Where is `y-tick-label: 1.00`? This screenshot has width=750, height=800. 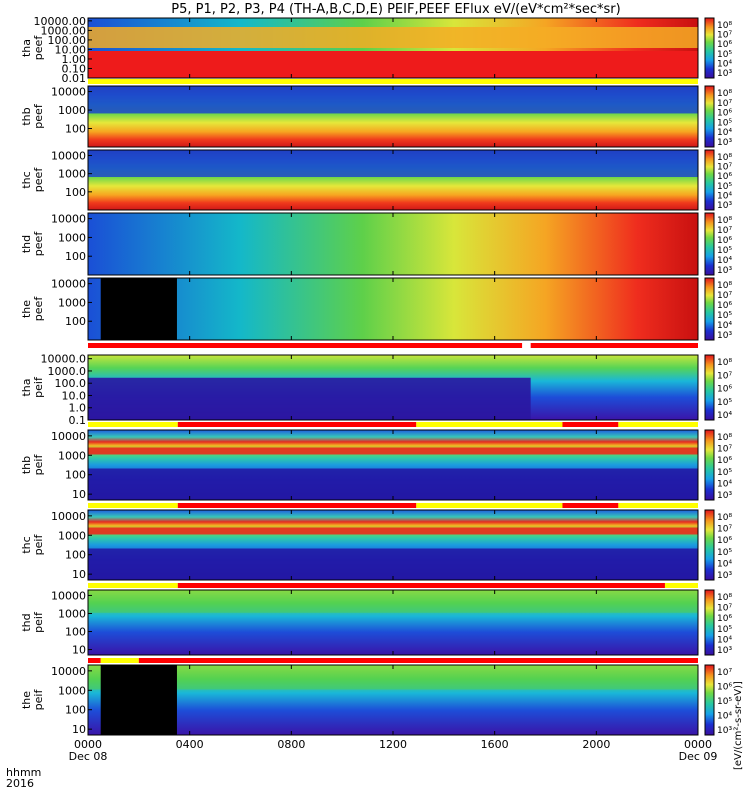 y-tick-label: 1.00 is located at coordinates (74, 59).